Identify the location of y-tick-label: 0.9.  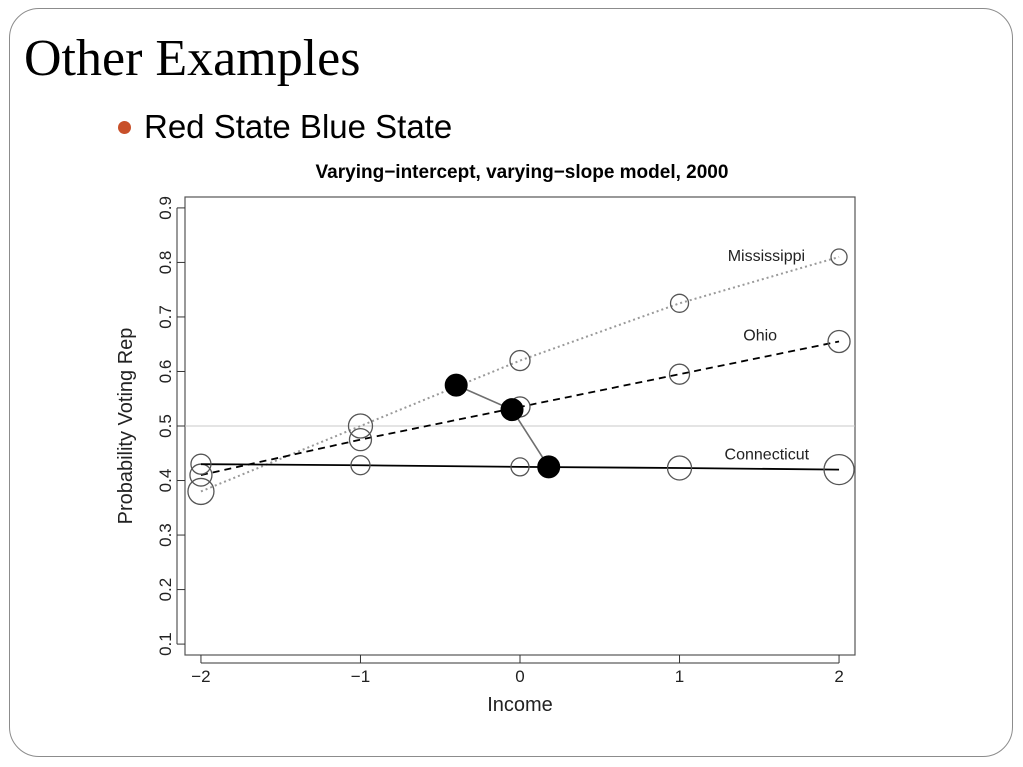
(165, 208).